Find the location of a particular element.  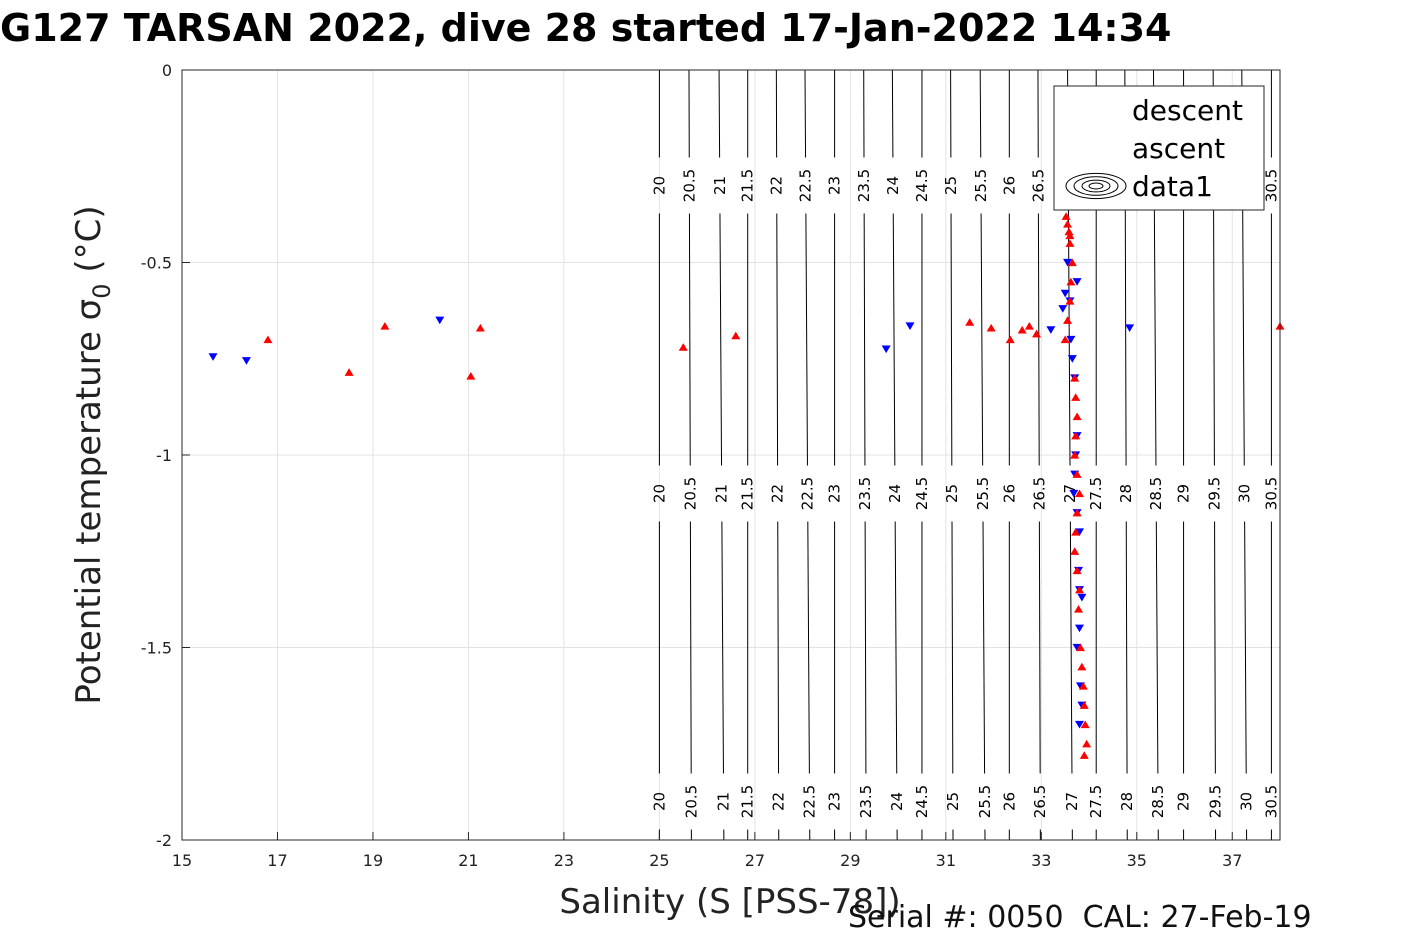

y-tick-label: -1 is located at coordinates (164, 455).